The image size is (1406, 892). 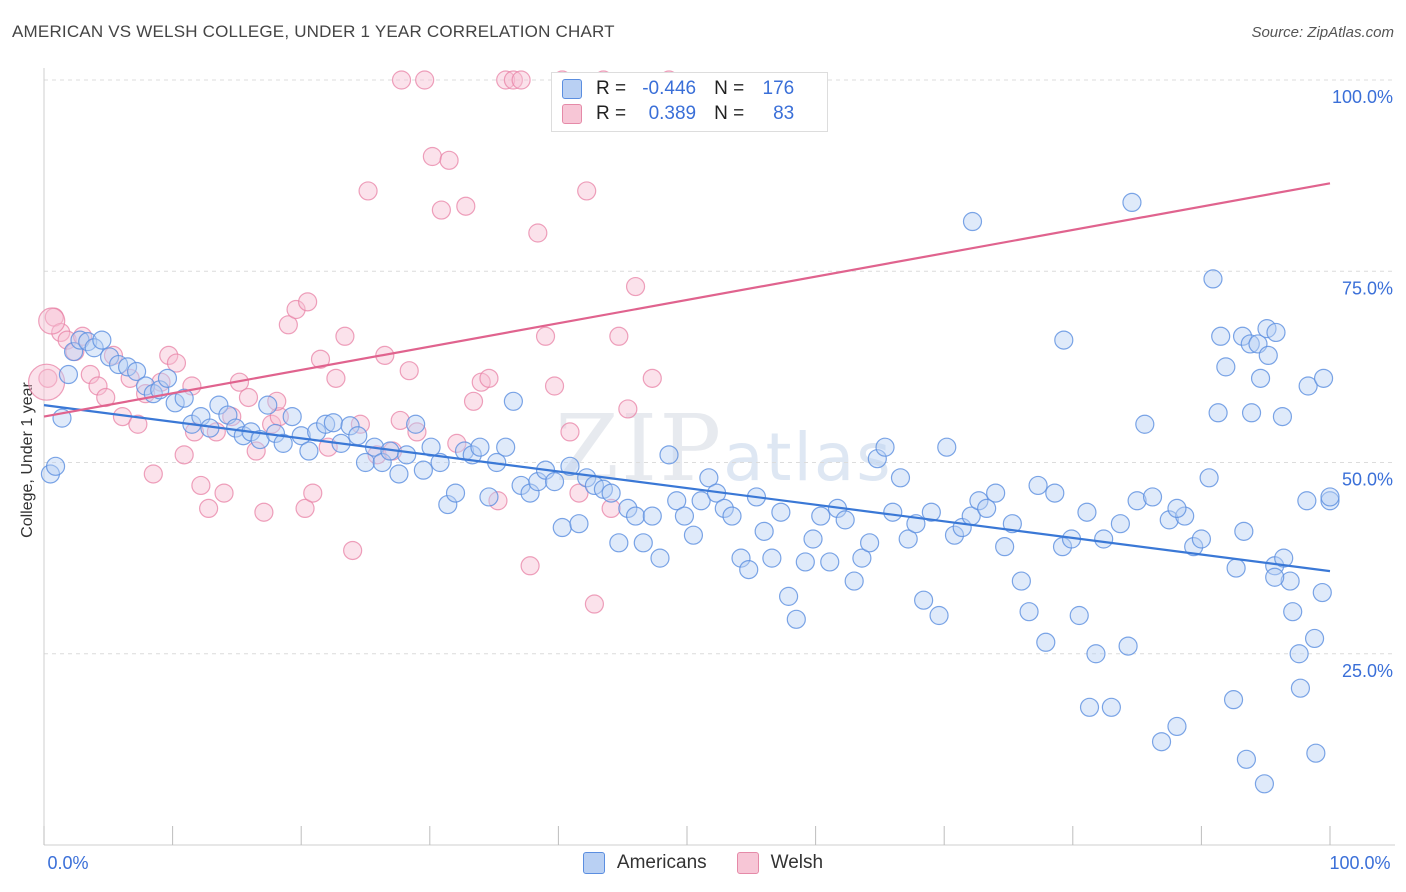 I want to click on y-tick-label: 100.0%, so click(x=1362, y=97).